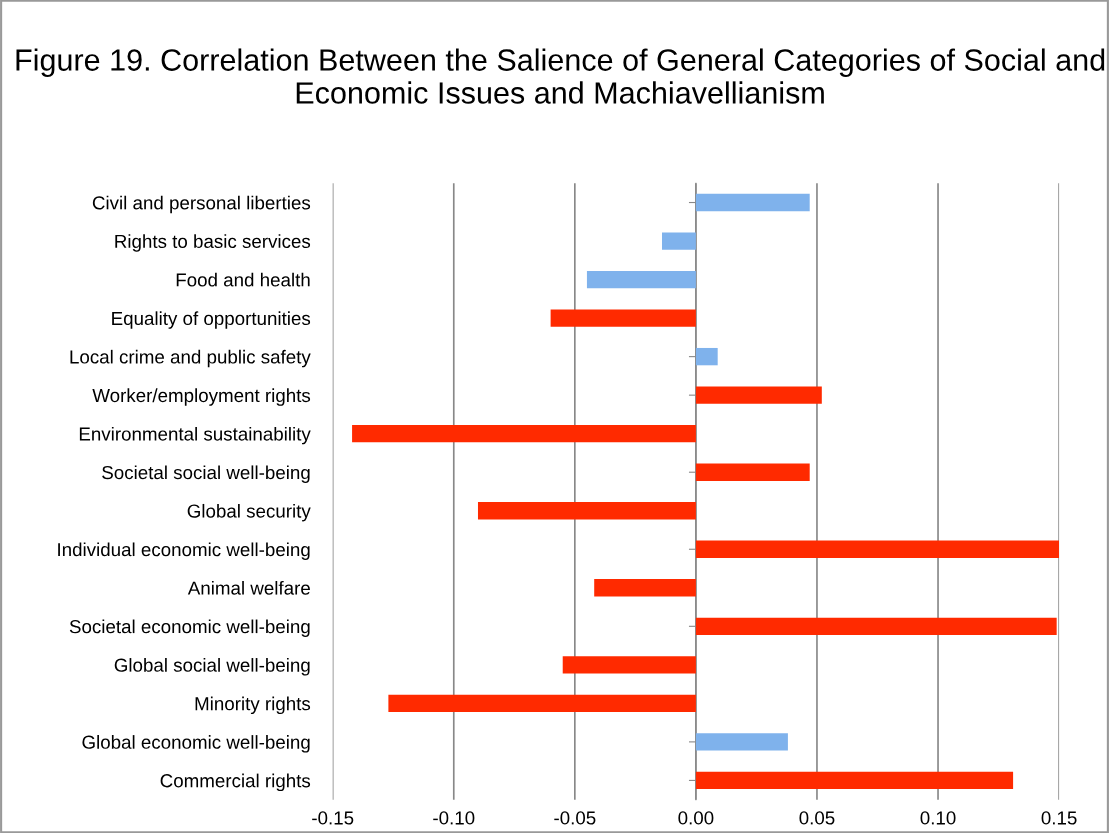 The image size is (1109, 833). What do you see at coordinates (243, 279) in the screenshot?
I see `y-tick-label: Food and health` at bounding box center [243, 279].